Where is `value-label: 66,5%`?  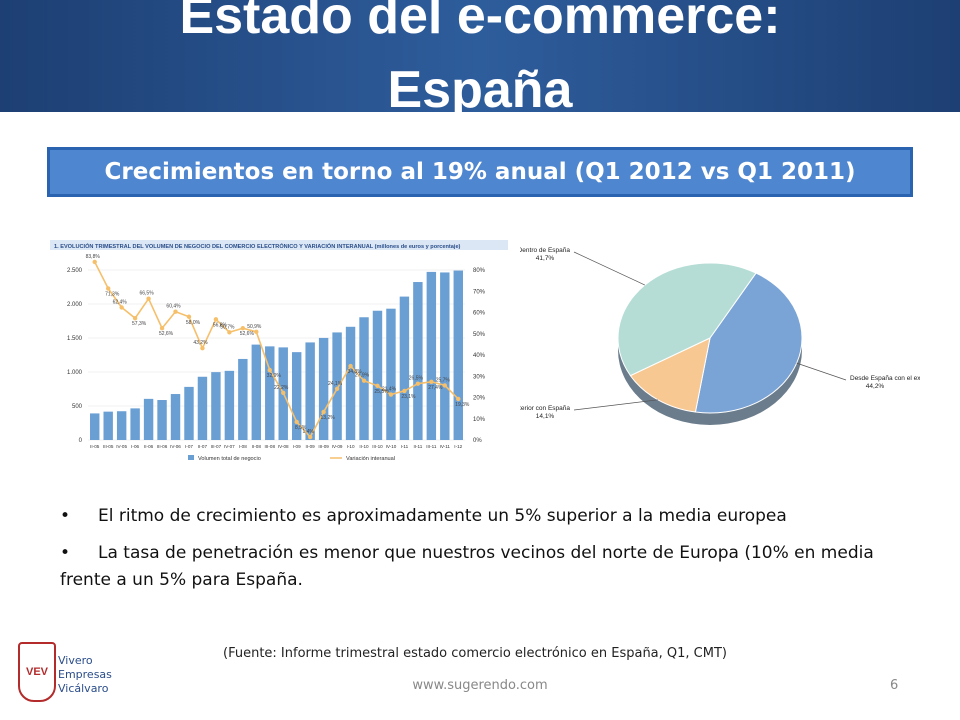
value-label: 66,5% is located at coordinates (146, 294).